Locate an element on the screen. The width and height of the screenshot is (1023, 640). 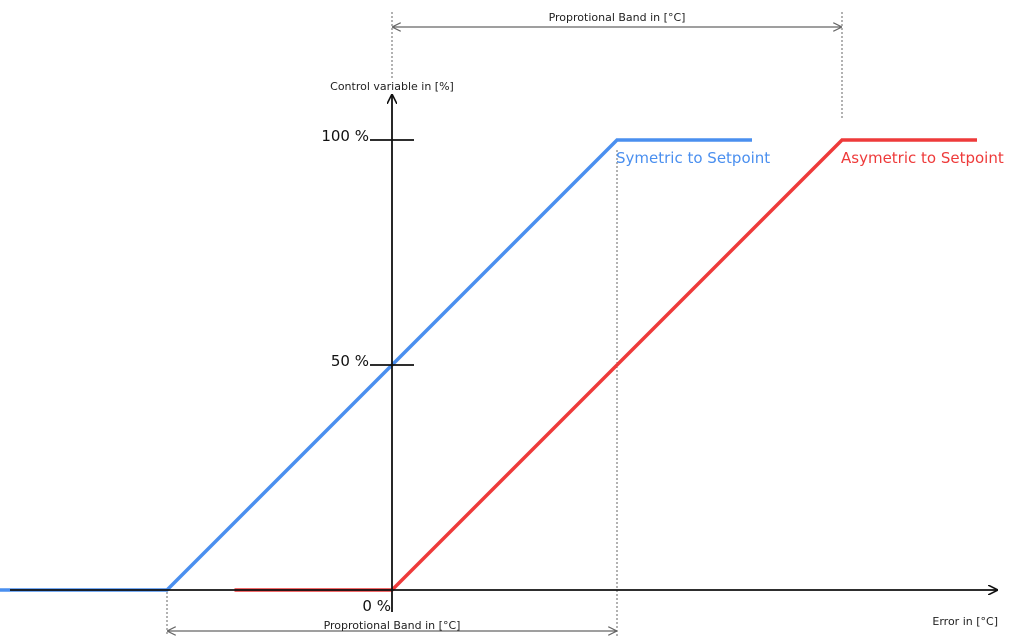
band-label-bottom: Proprotional Band in [°C] is located at coordinates (392, 625).